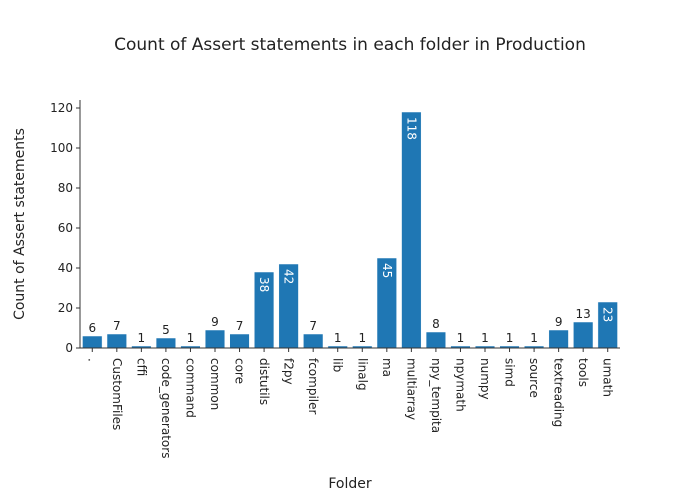 This screenshot has width=700, height=500. I want to click on x-tick-label: numpy, so click(485, 379).